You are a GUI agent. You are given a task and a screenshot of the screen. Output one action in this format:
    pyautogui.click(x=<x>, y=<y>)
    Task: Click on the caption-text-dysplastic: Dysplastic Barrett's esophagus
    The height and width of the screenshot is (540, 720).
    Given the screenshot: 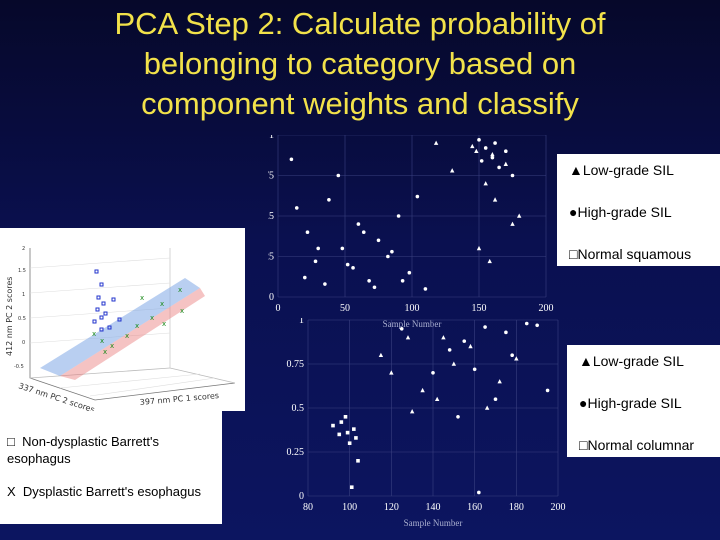 What is the action you would take?
    pyautogui.click(x=111, y=491)
    